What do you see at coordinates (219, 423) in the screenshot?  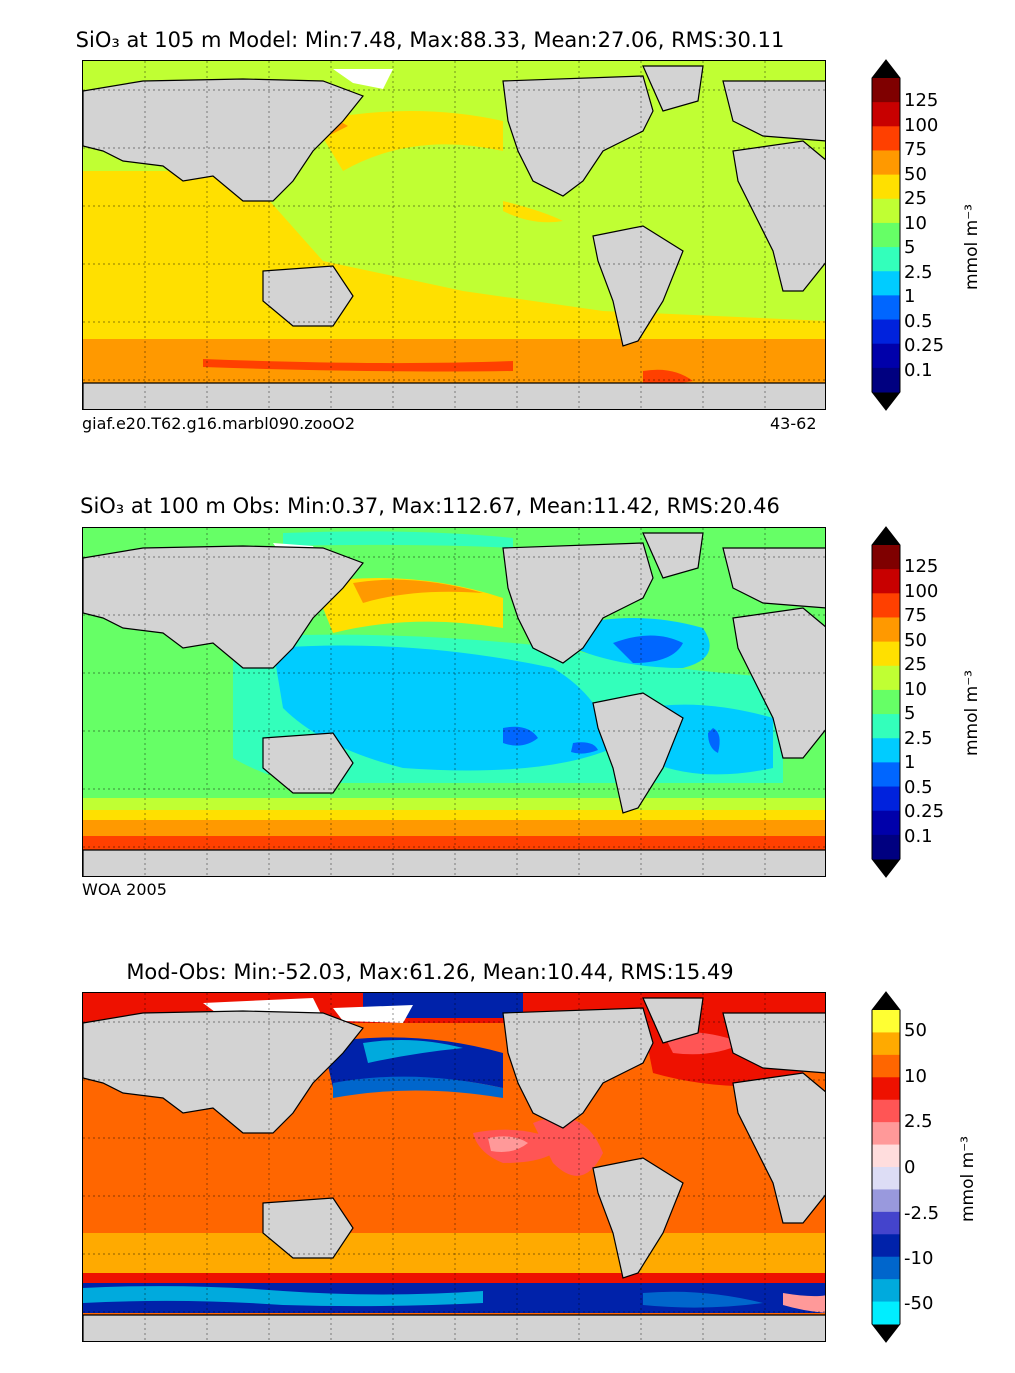 I see `model-footer-left: giaf.e20.T62.g16.marbl090.zooO2` at bounding box center [219, 423].